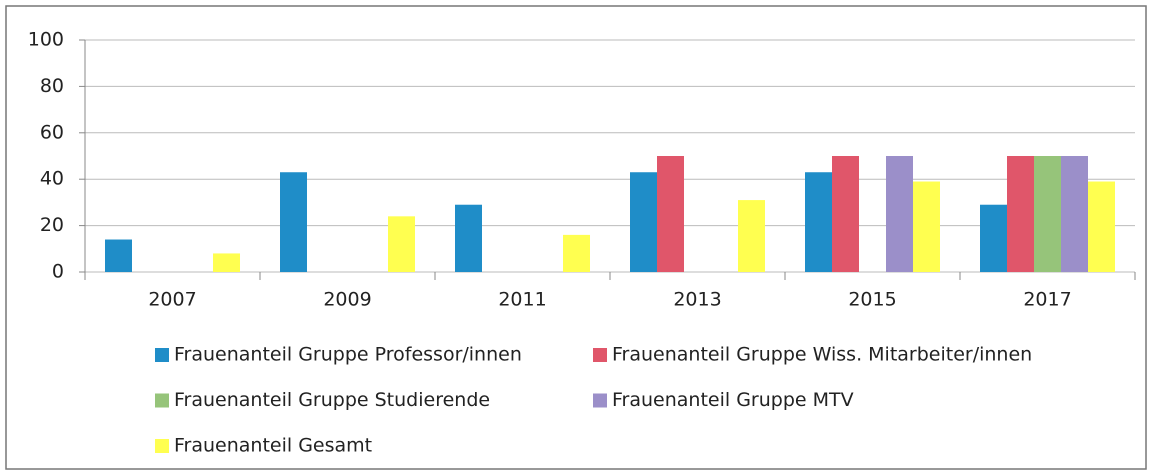 The width and height of the screenshot is (1152, 475). Describe the element at coordinates (46, 40) in the screenshot. I see `y-tick-label: 100` at that location.